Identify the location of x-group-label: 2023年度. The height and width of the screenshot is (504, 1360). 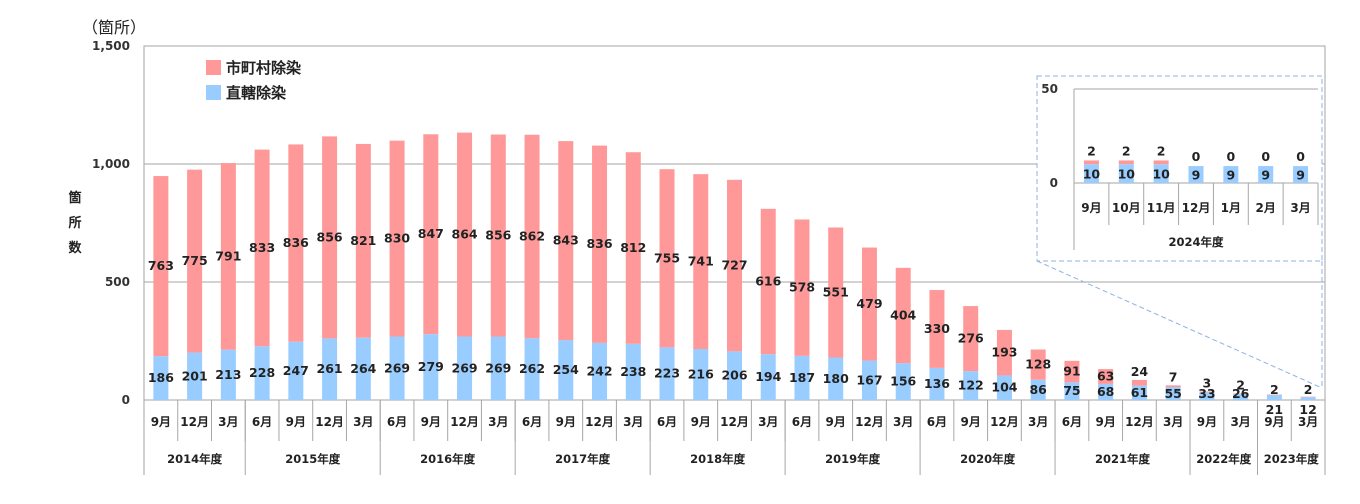
(1292, 459).